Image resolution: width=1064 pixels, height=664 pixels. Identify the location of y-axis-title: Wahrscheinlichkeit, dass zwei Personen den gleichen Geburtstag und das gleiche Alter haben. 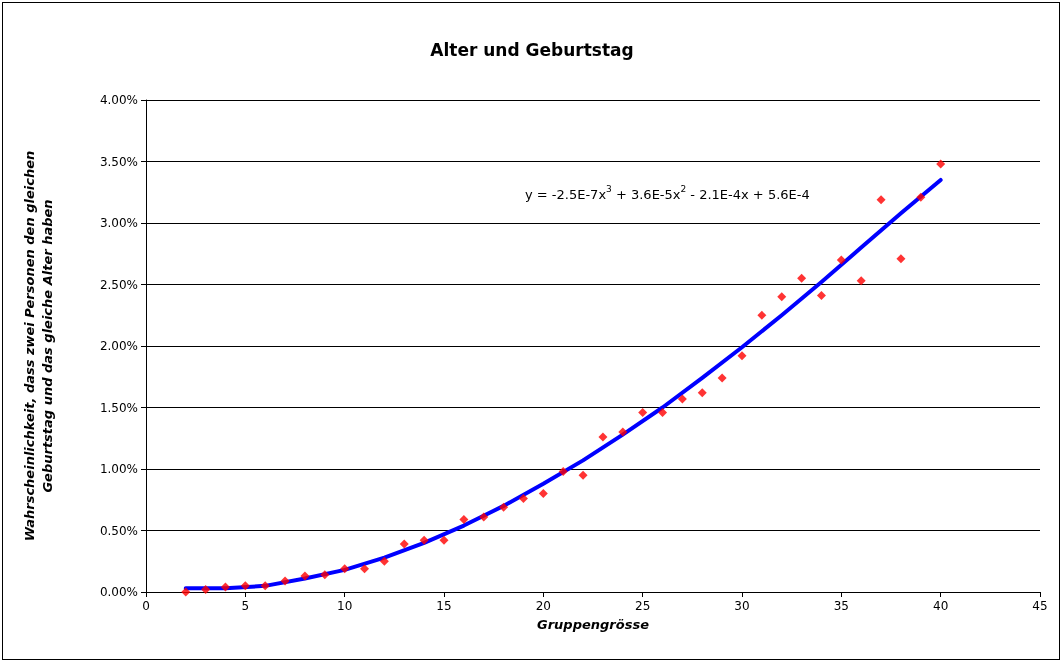
(38, 346).